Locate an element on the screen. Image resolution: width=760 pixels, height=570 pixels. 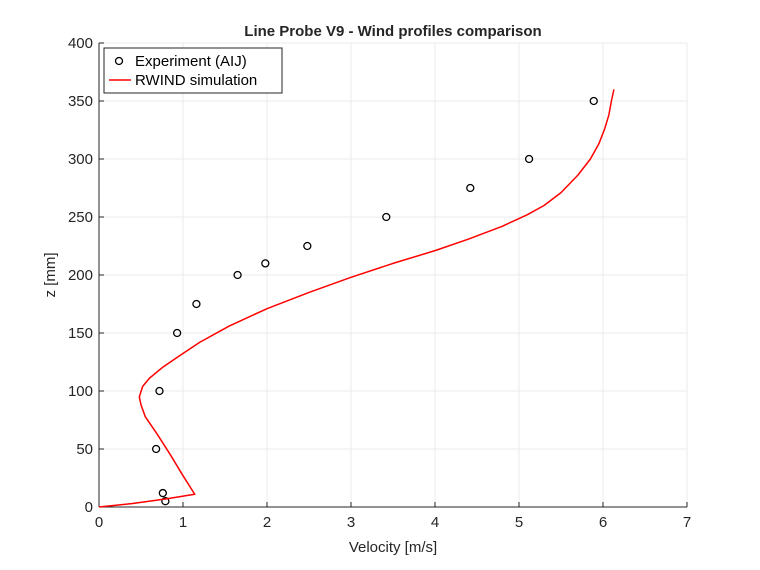
x-tick-label: 6 is located at coordinates (603, 522).